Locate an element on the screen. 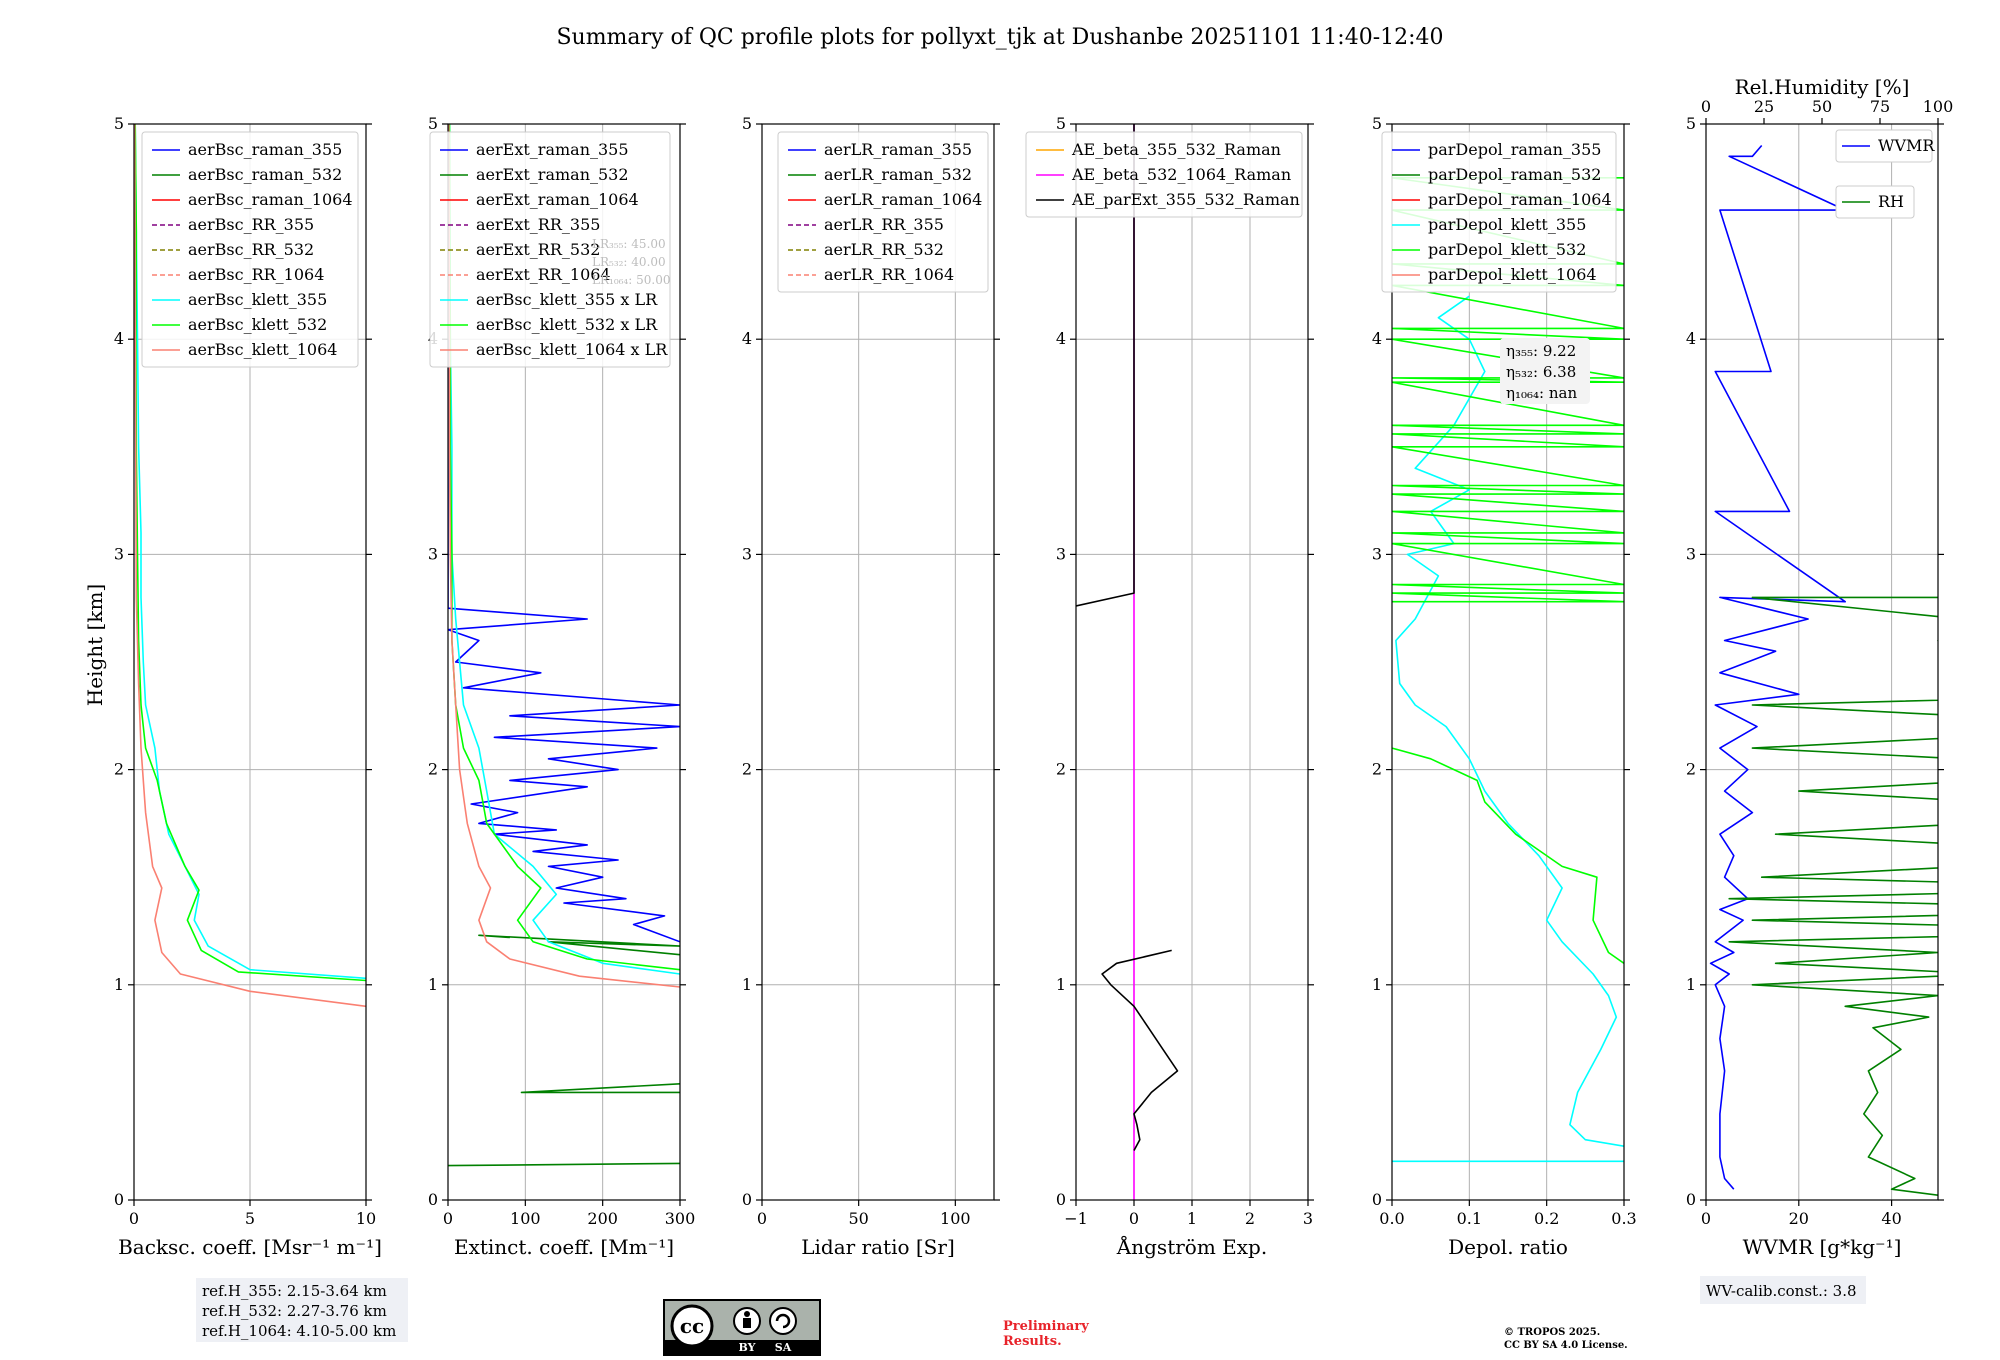  wv-calibration-constant: WV-calib.const.: 3.8 is located at coordinates (1781, 1291).